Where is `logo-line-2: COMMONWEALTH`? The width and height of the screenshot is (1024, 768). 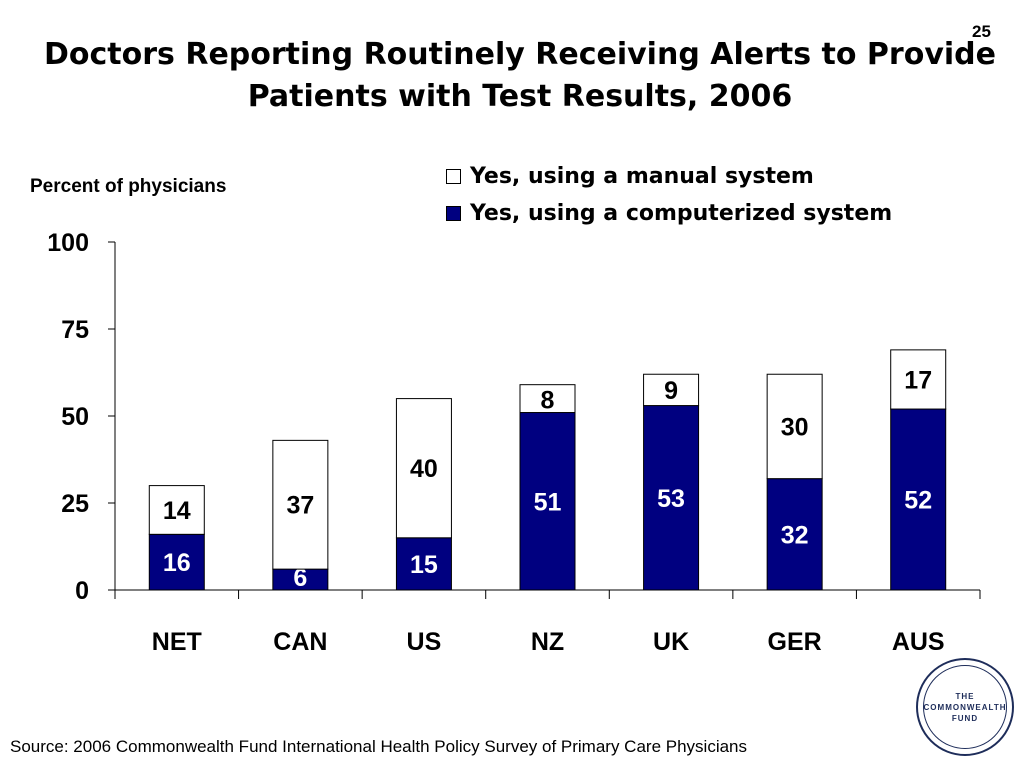
logo-line-2: COMMONWEALTH is located at coordinates (965, 707).